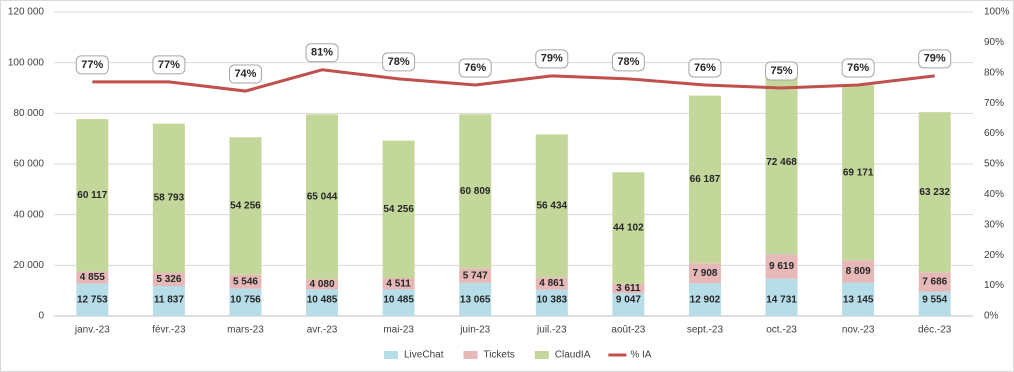 Image resolution: width=1014 pixels, height=372 pixels. What do you see at coordinates (169, 330) in the screenshot?
I see `x-tick-label: févr.-23` at bounding box center [169, 330].